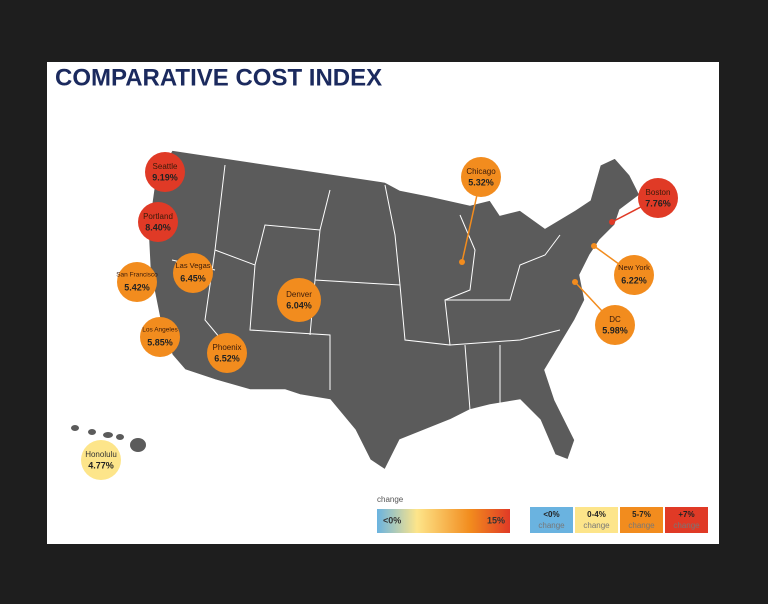 This screenshot has width=768, height=604. I want to click on city-value: 6.22%, so click(634, 280).